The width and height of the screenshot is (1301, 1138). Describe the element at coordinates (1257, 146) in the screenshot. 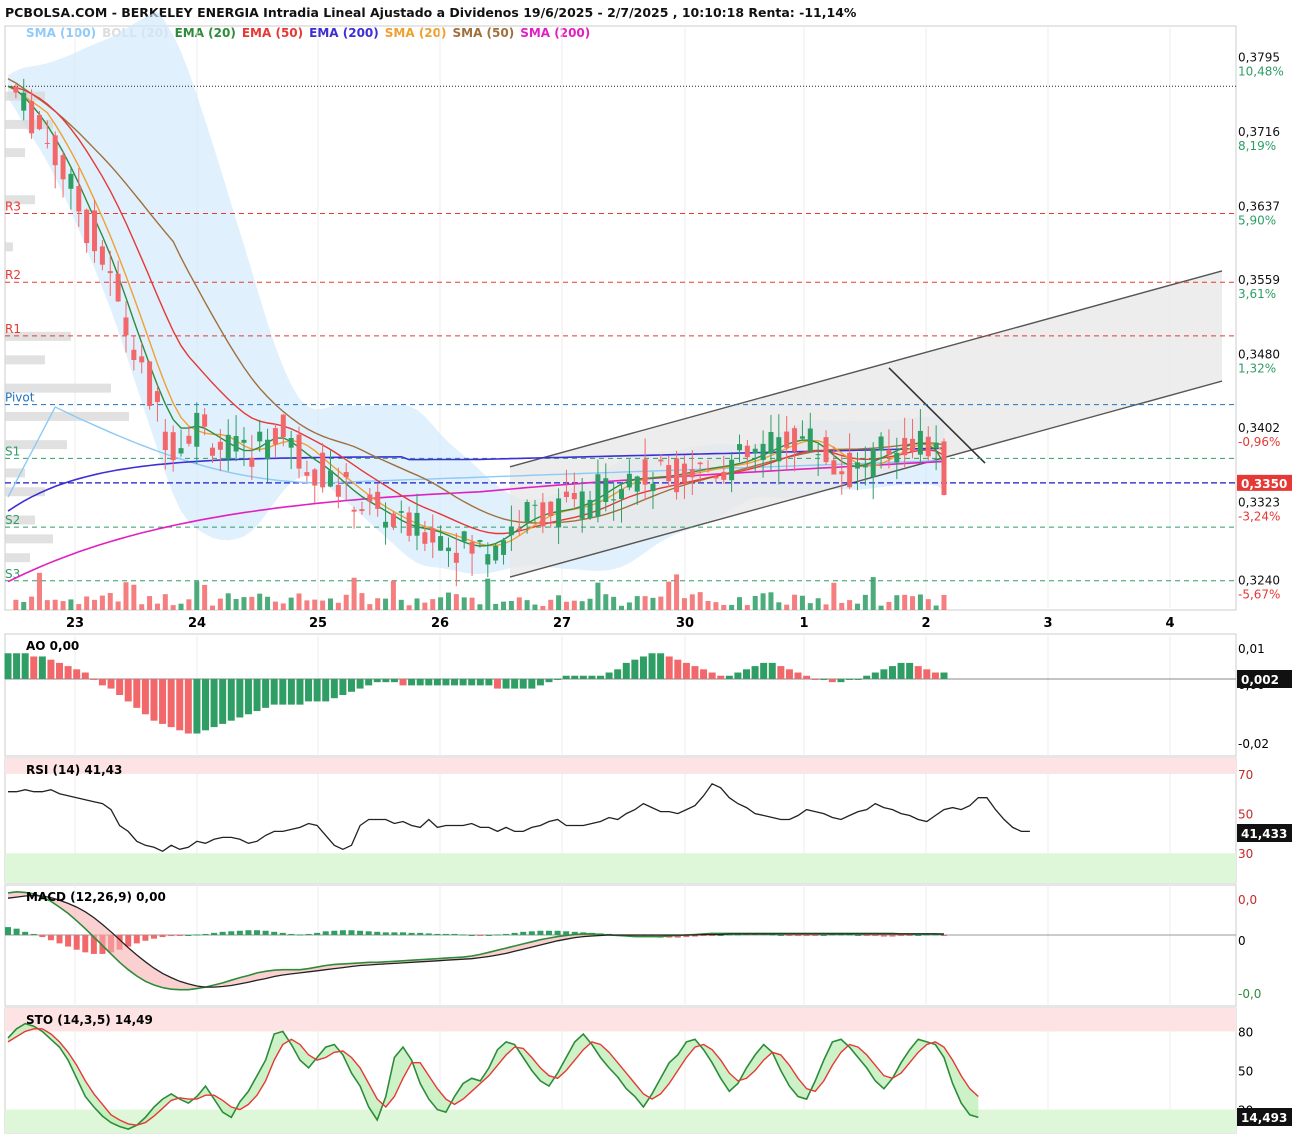

I see `y-tick-pct: 8,19%` at that location.